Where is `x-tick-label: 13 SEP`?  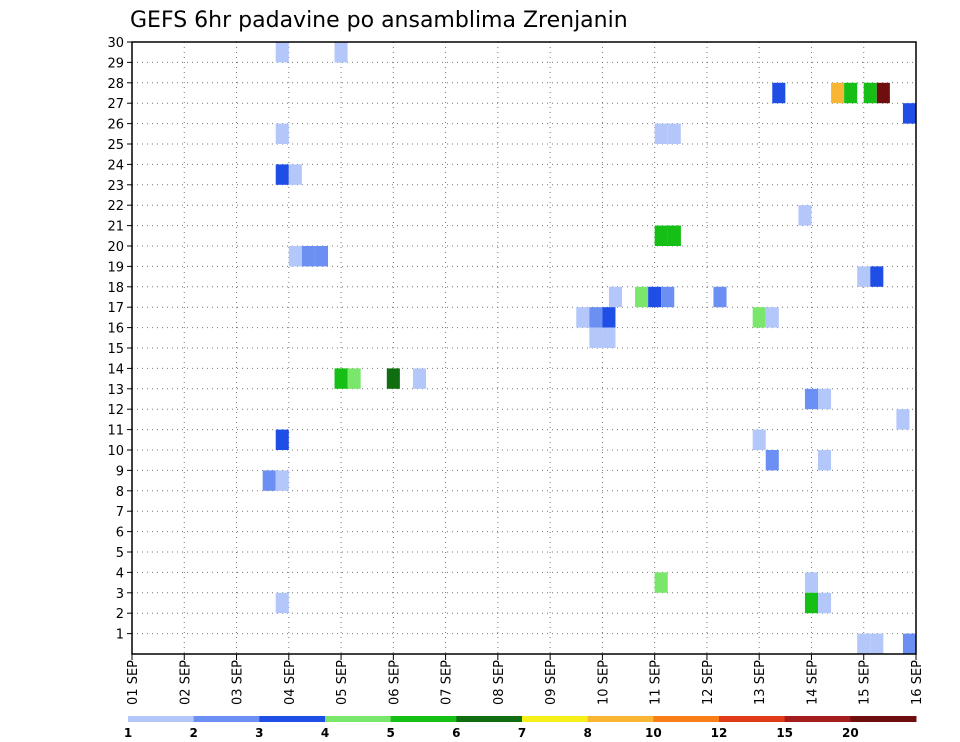
x-tick-label: 13 SEP is located at coordinates (760, 682).